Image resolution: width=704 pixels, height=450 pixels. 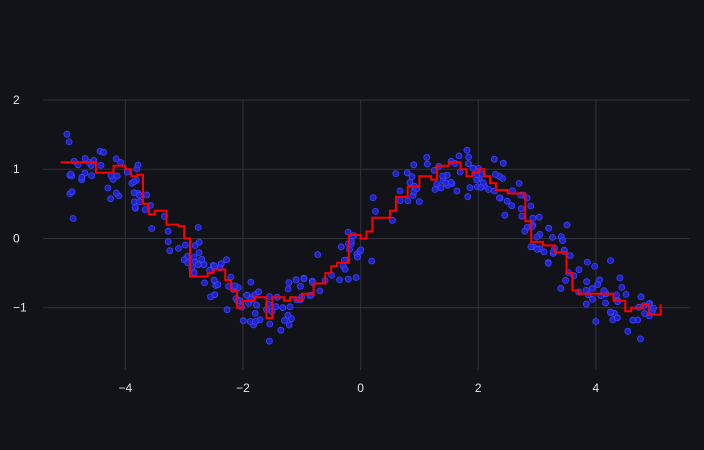 I want to click on x-tick-label: −2, so click(x=243, y=388).